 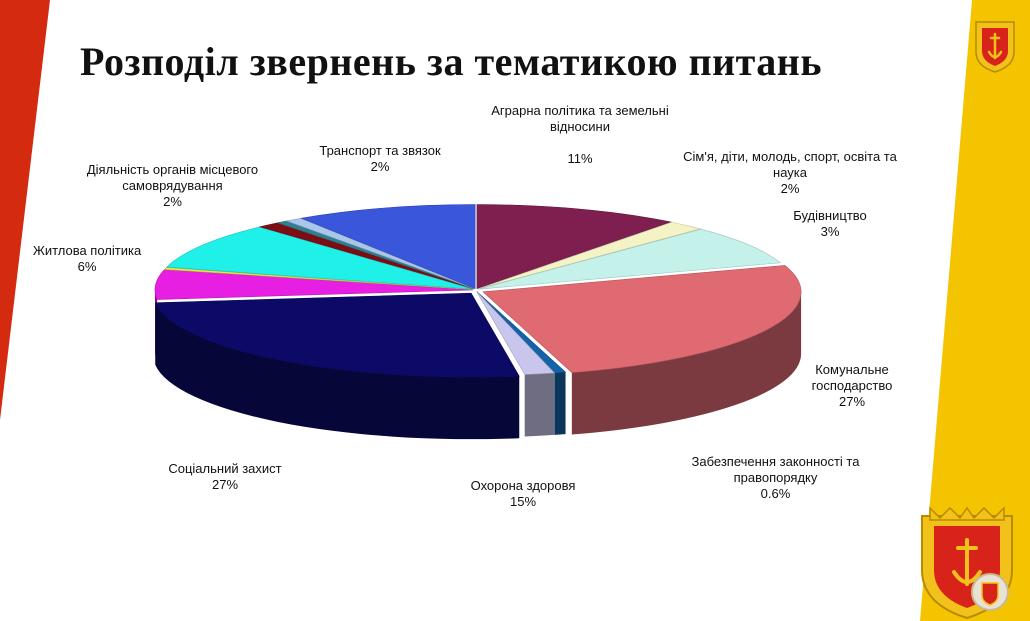 What do you see at coordinates (830, 215) in the screenshot?
I see `slice-name: Будівництво` at bounding box center [830, 215].